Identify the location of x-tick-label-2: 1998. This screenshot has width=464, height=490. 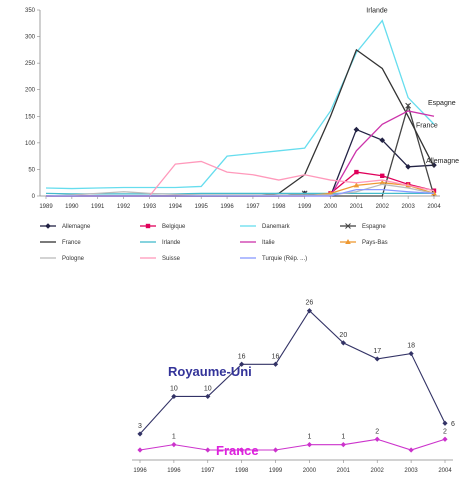
(242, 471).